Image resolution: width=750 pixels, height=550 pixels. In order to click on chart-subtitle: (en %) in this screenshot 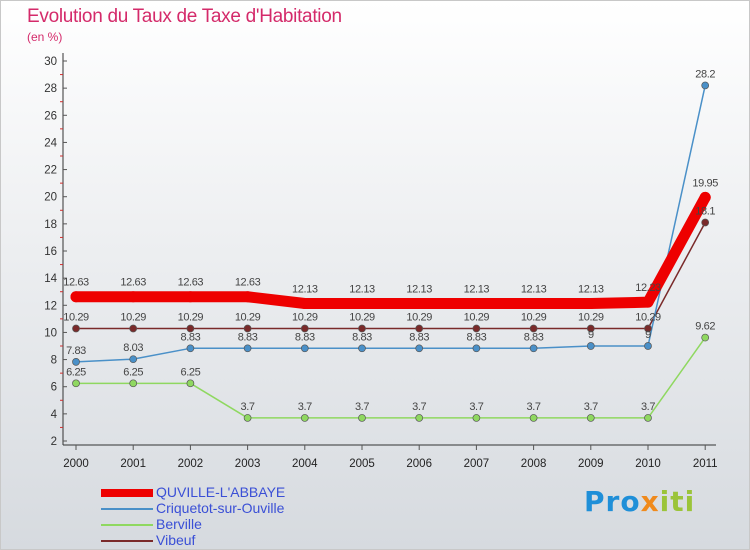, I will do `click(45, 37)`.